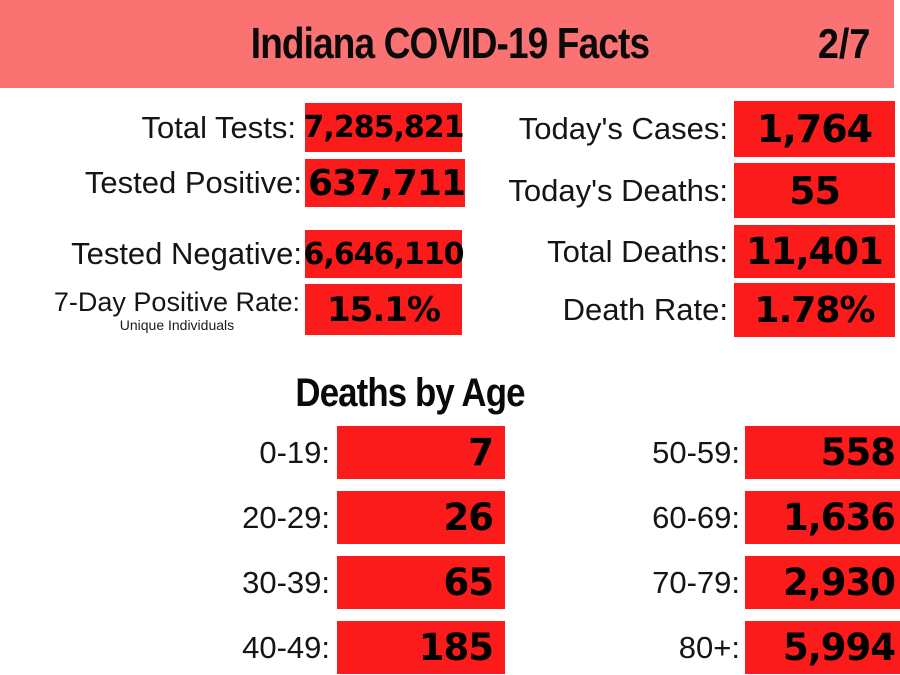 Image resolution: width=900 pixels, height=675 pixels. I want to click on age-value-40-49: 185, so click(421, 647).